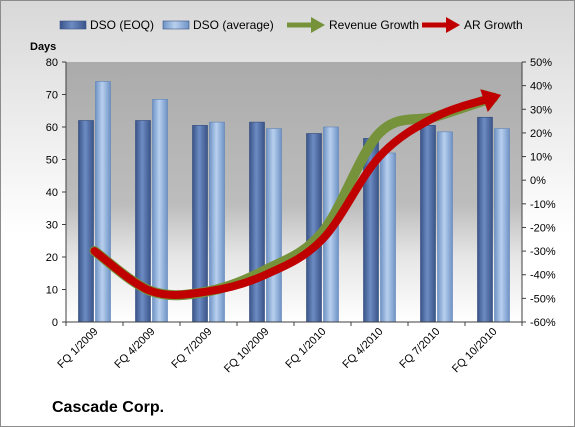  I want to click on y-right-tick-label: 20%, so click(541, 134).